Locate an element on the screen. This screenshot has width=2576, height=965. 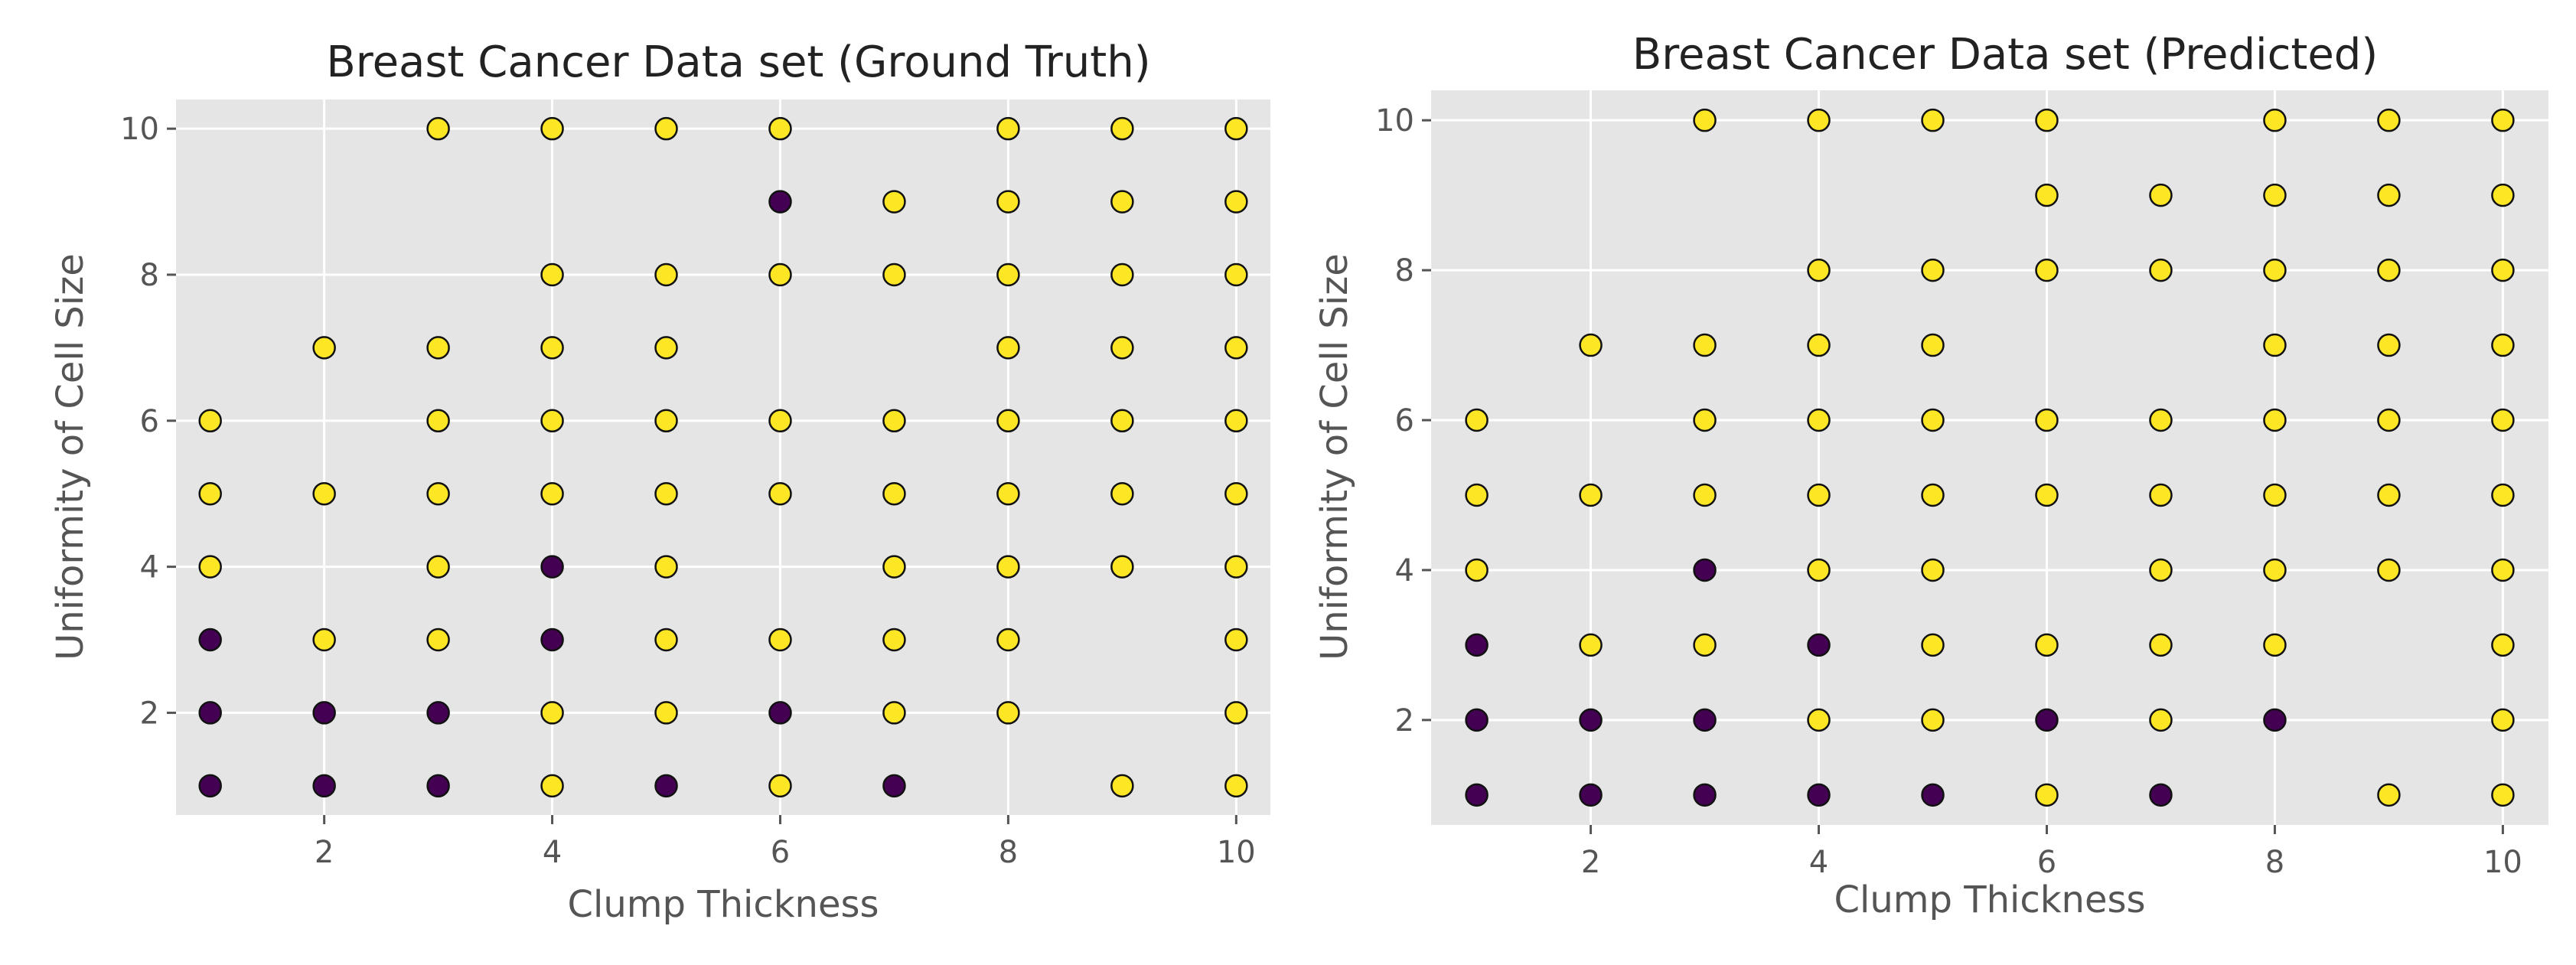
x-tick-label: 4 is located at coordinates (1818, 862).